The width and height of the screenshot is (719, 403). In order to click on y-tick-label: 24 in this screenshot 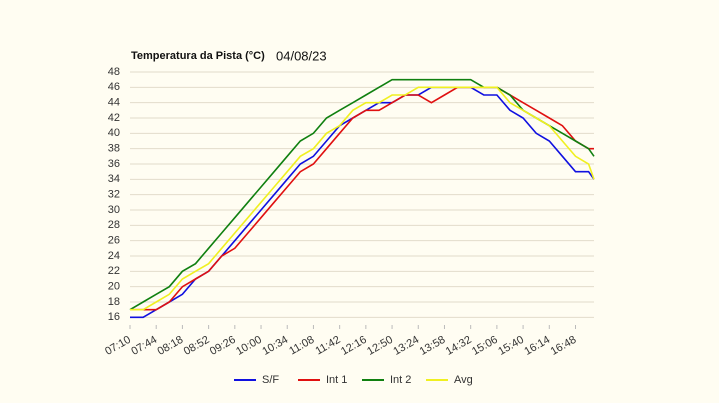, I will do `click(114, 256)`.